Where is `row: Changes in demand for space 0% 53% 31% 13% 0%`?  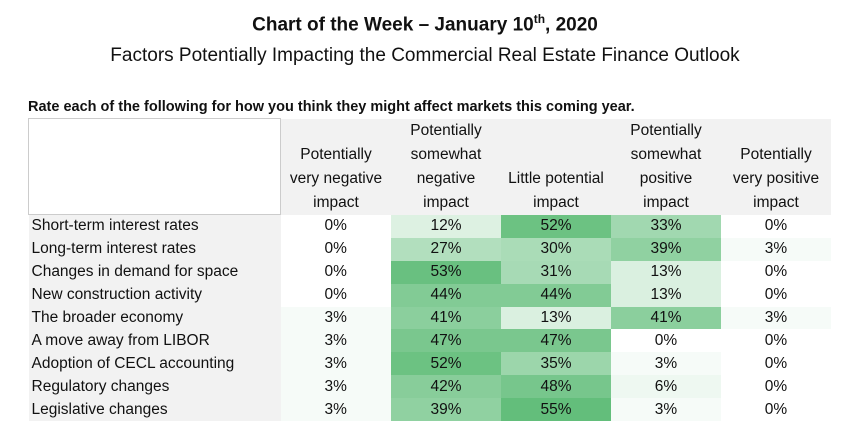
row: Changes in demand for space 0% 53% 31% 13% 0% is located at coordinates (429, 272).